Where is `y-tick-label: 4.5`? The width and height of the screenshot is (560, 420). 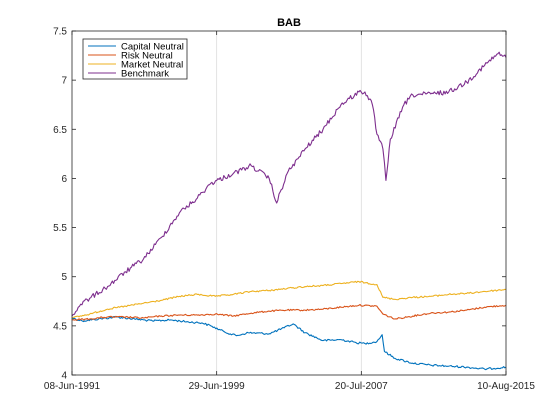 y-tick-label: 4.5 is located at coordinates (60, 326).